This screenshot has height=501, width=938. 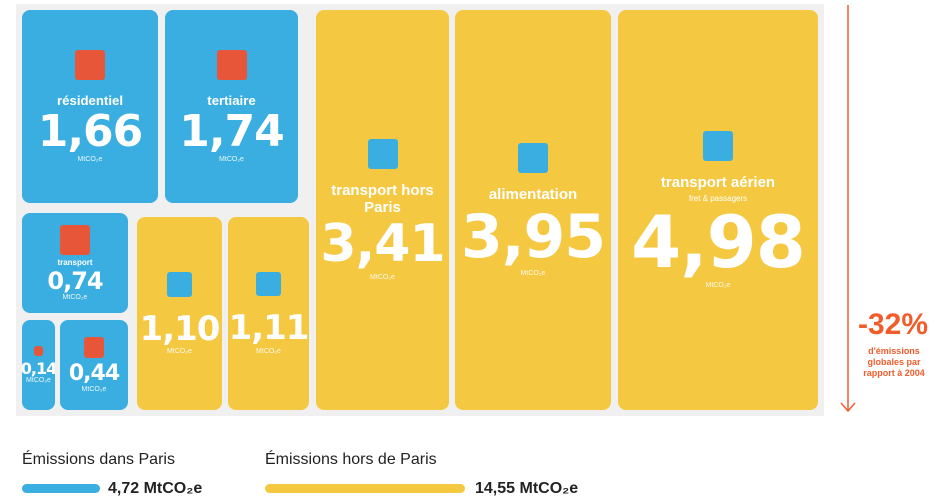 What do you see at coordinates (155, 488) in the screenshot?
I see `legend-total: 4,72 MtCO₂e` at bounding box center [155, 488].